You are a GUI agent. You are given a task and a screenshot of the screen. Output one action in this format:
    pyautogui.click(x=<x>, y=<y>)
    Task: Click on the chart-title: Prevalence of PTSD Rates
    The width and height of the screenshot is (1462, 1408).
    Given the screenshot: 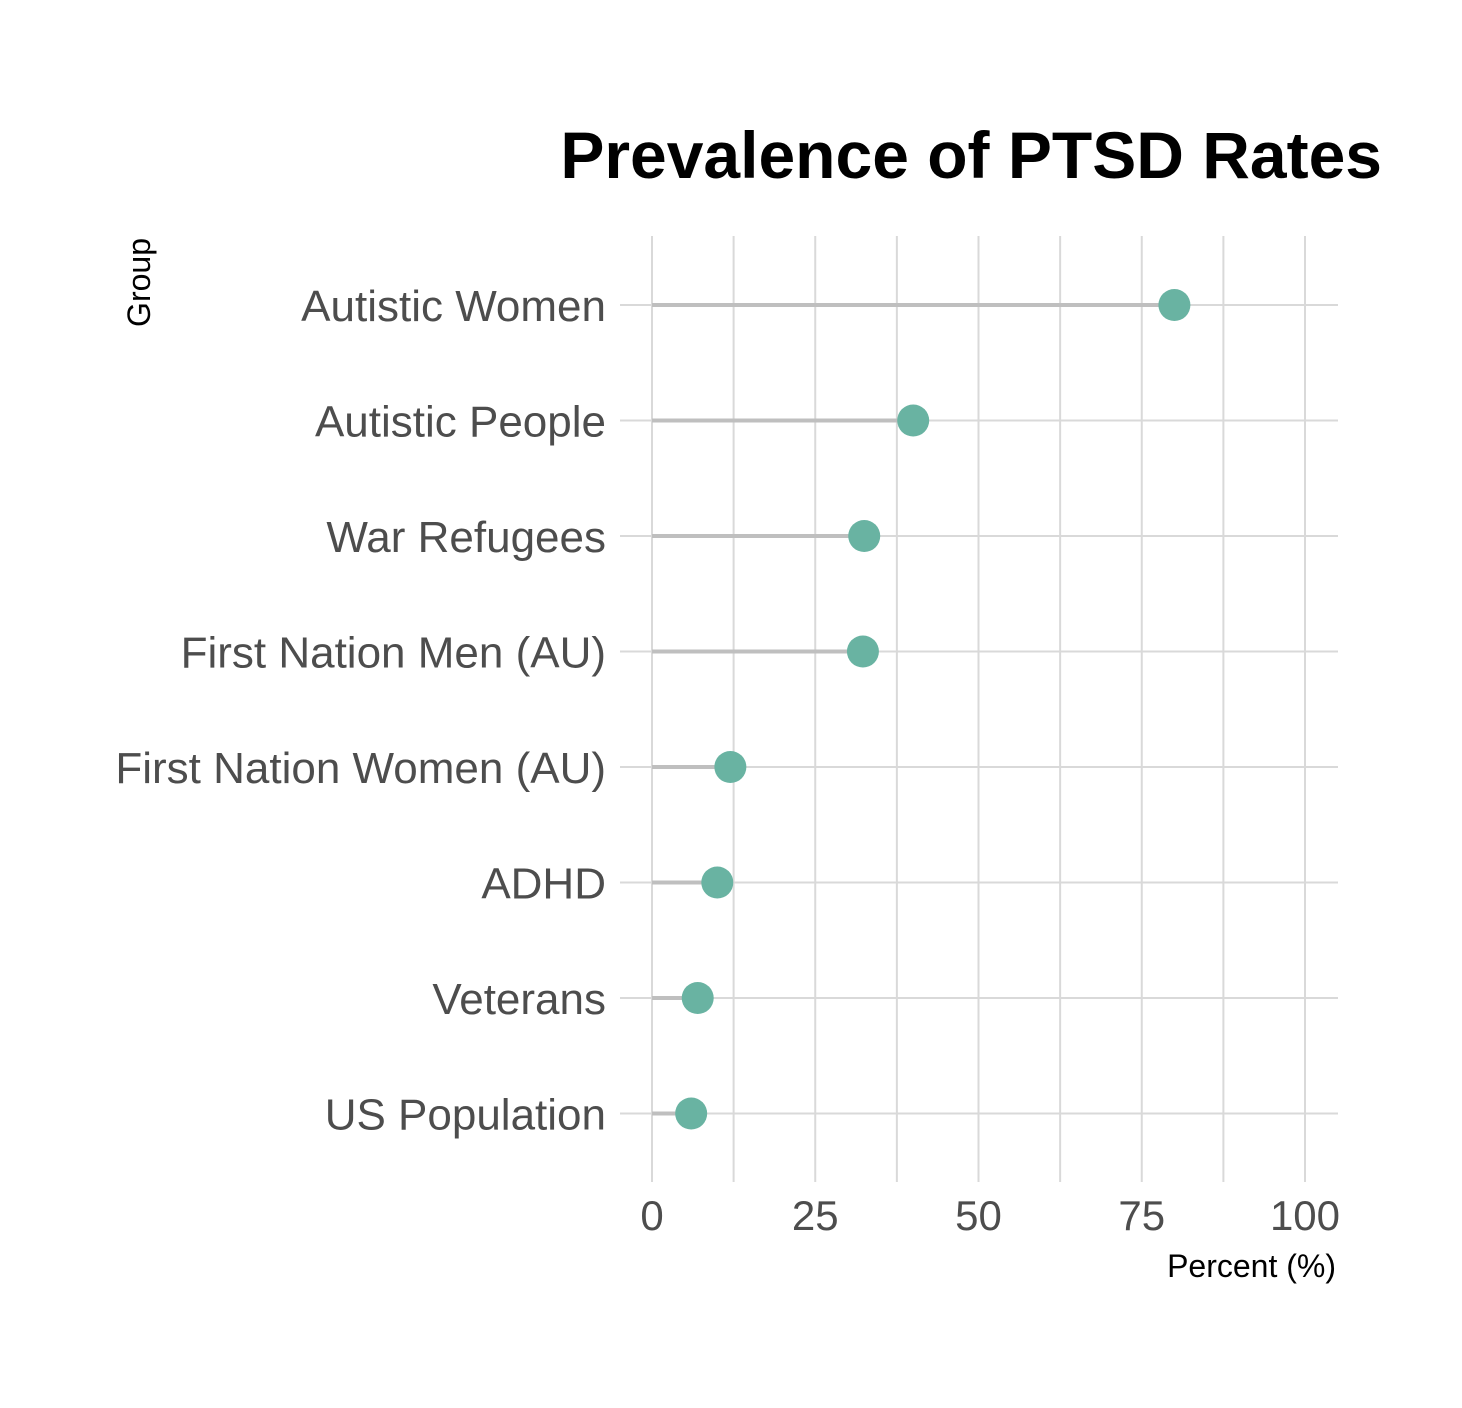 What is the action you would take?
    pyautogui.click(x=971, y=155)
    